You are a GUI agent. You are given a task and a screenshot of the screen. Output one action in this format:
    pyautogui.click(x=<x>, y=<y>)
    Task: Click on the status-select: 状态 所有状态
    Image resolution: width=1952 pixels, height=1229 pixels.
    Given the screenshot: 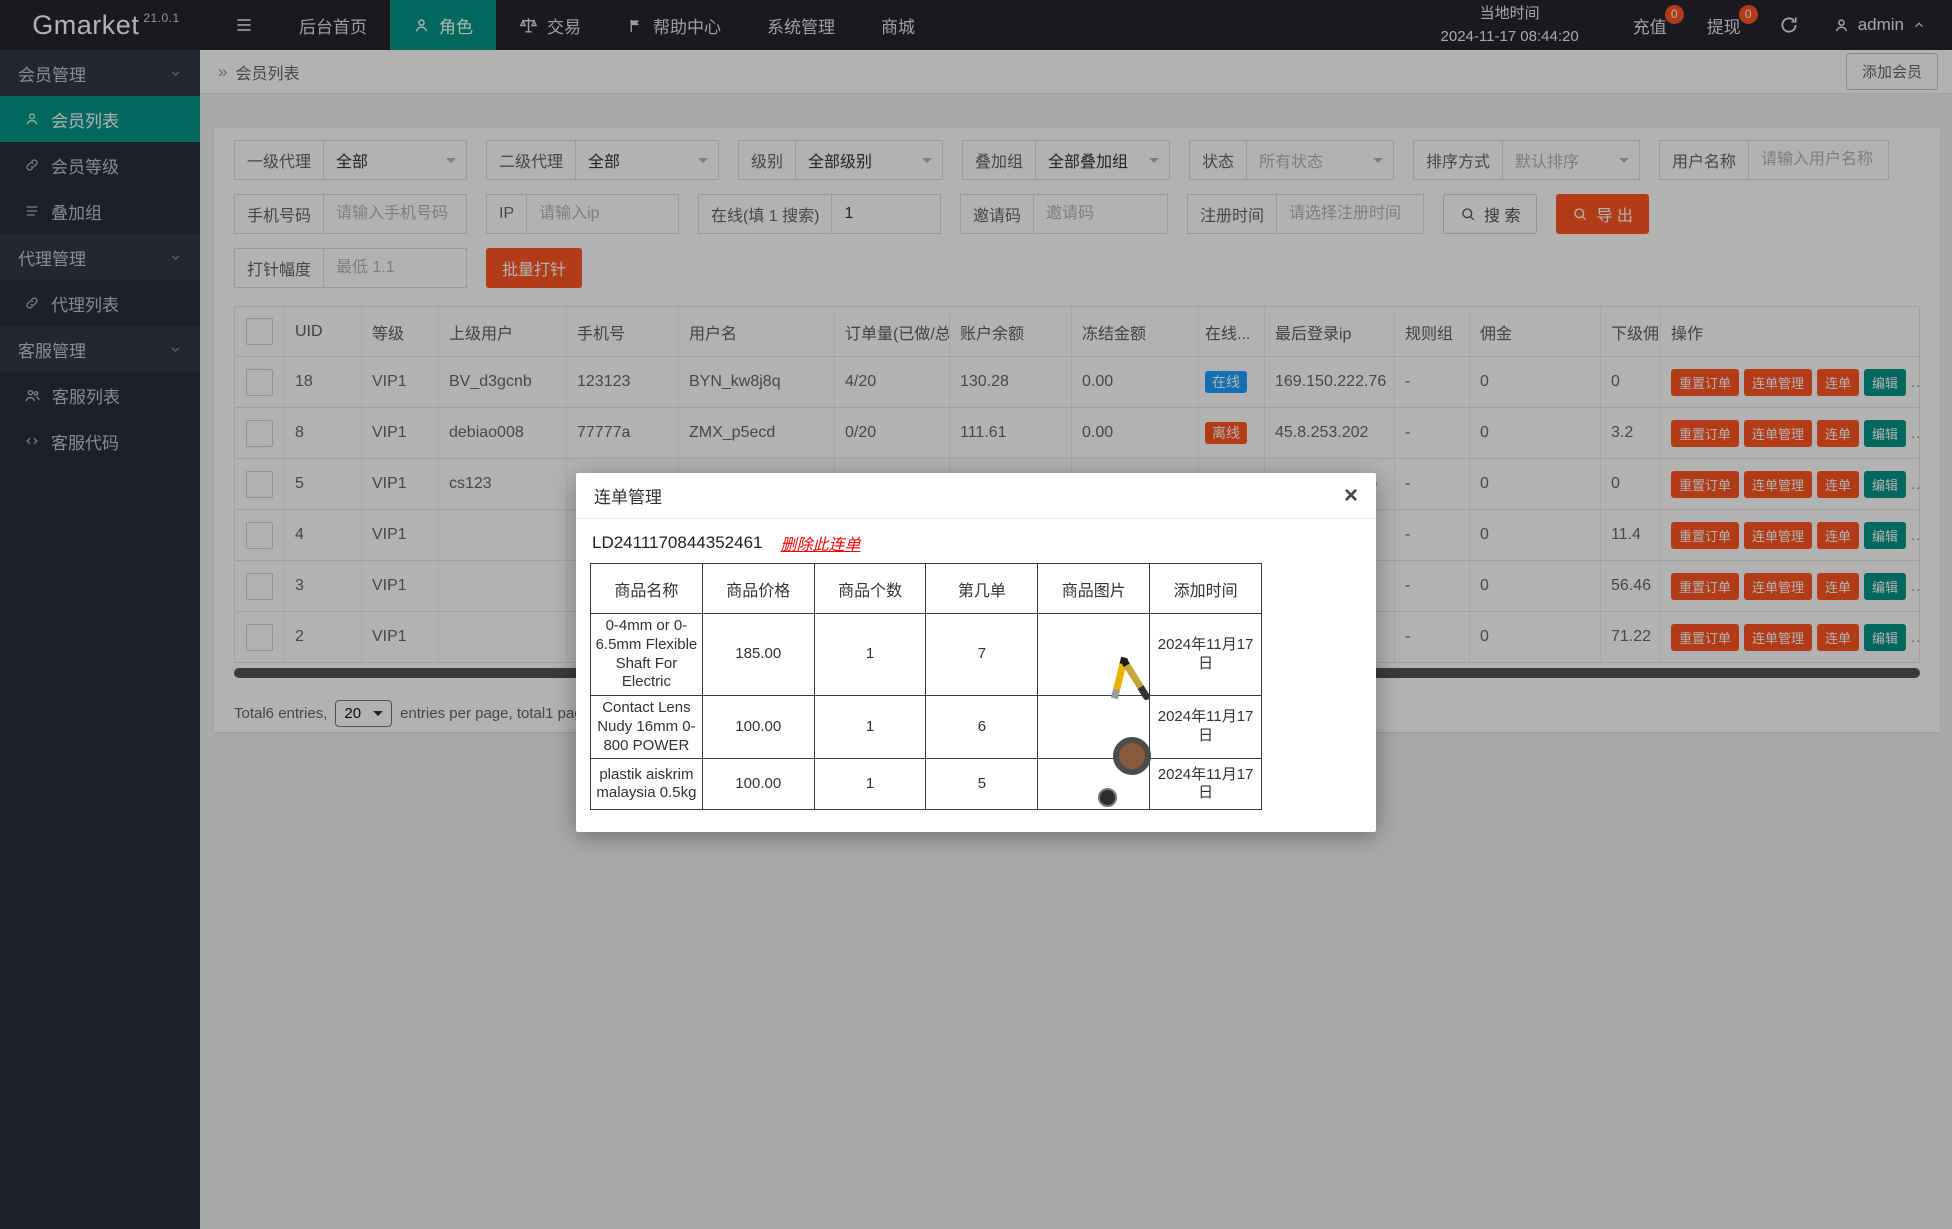 What is the action you would take?
    pyautogui.click(x=1291, y=160)
    